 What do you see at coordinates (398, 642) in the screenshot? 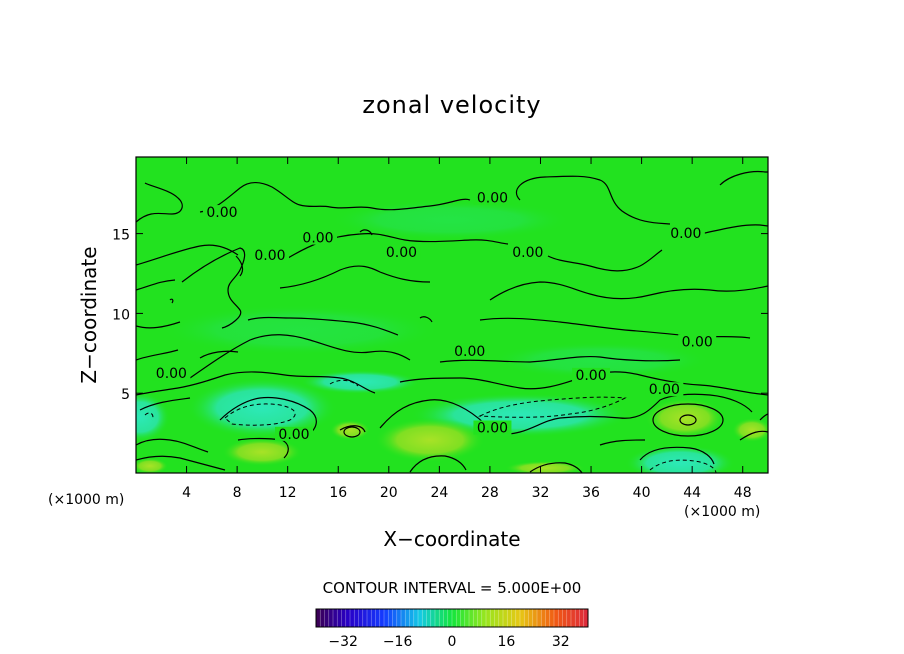
I see `colorbar-tick-label: −16` at bounding box center [398, 642].